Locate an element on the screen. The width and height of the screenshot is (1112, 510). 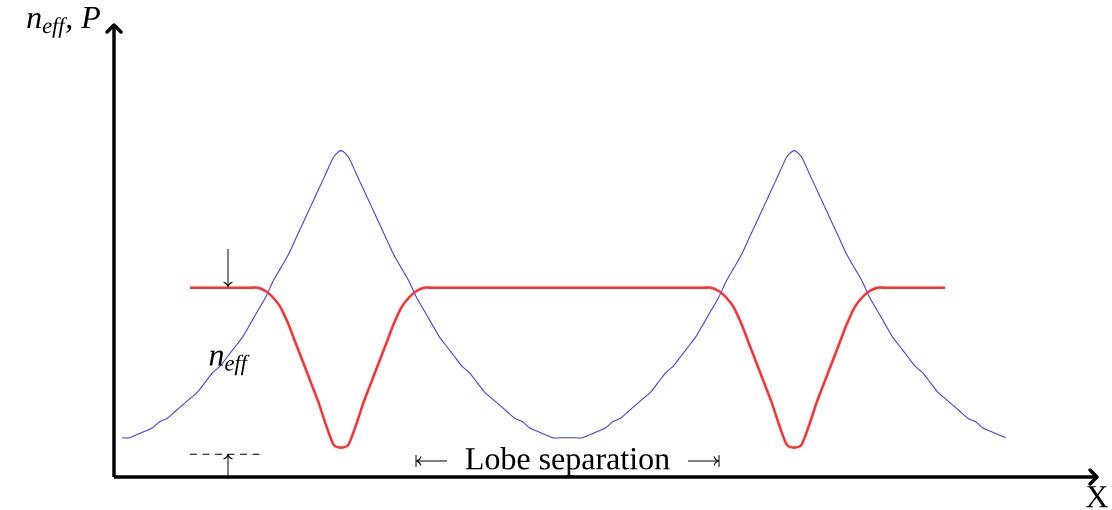
annotation: Lobe separation is located at coordinates (567, 462).